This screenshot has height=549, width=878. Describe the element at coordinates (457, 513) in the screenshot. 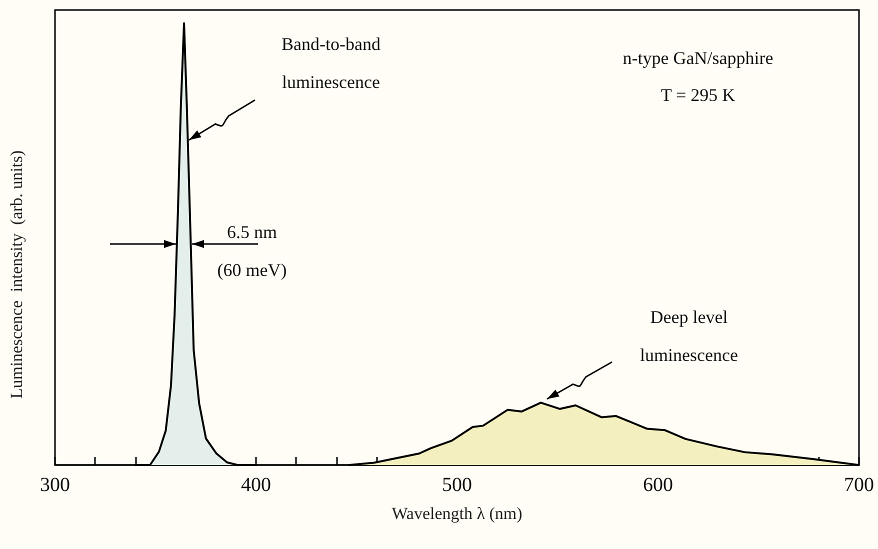

I see `x-axis-title: Wavelength λ (nm)` at that location.